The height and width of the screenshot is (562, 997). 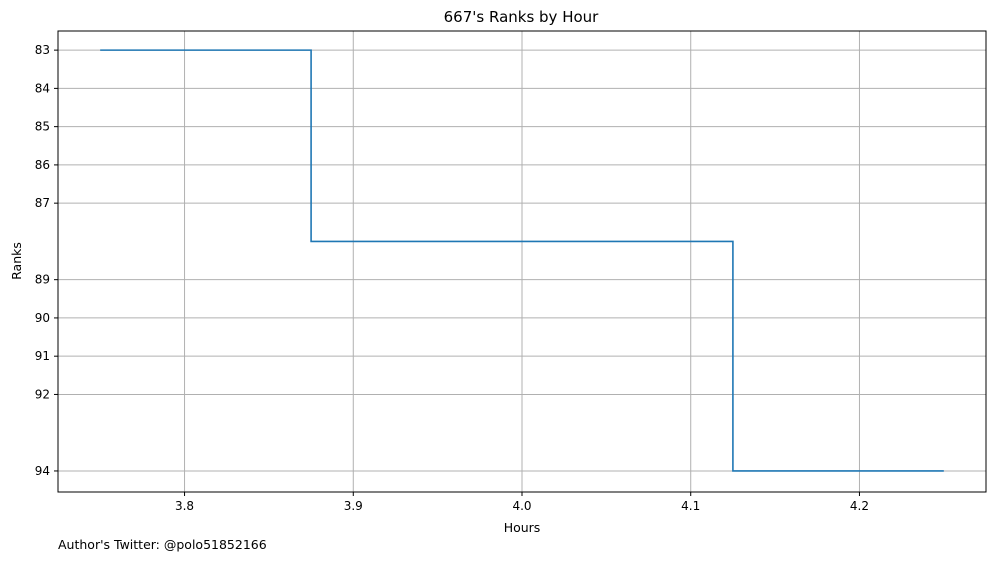 What do you see at coordinates (42, 203) in the screenshot?
I see `y-tick-label: 87` at bounding box center [42, 203].